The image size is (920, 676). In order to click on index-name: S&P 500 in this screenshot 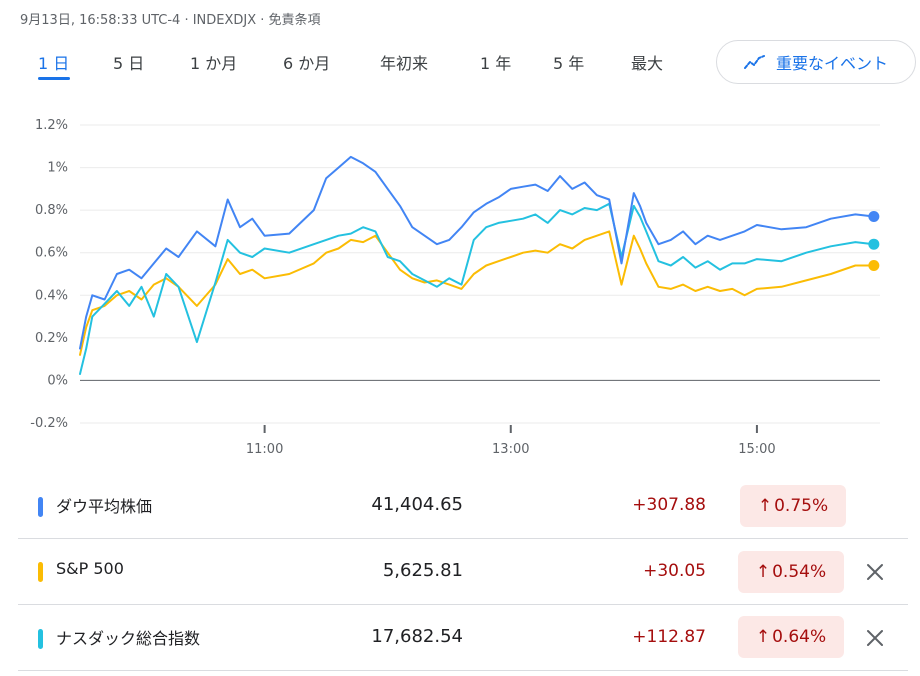, I will do `click(90, 568)`.